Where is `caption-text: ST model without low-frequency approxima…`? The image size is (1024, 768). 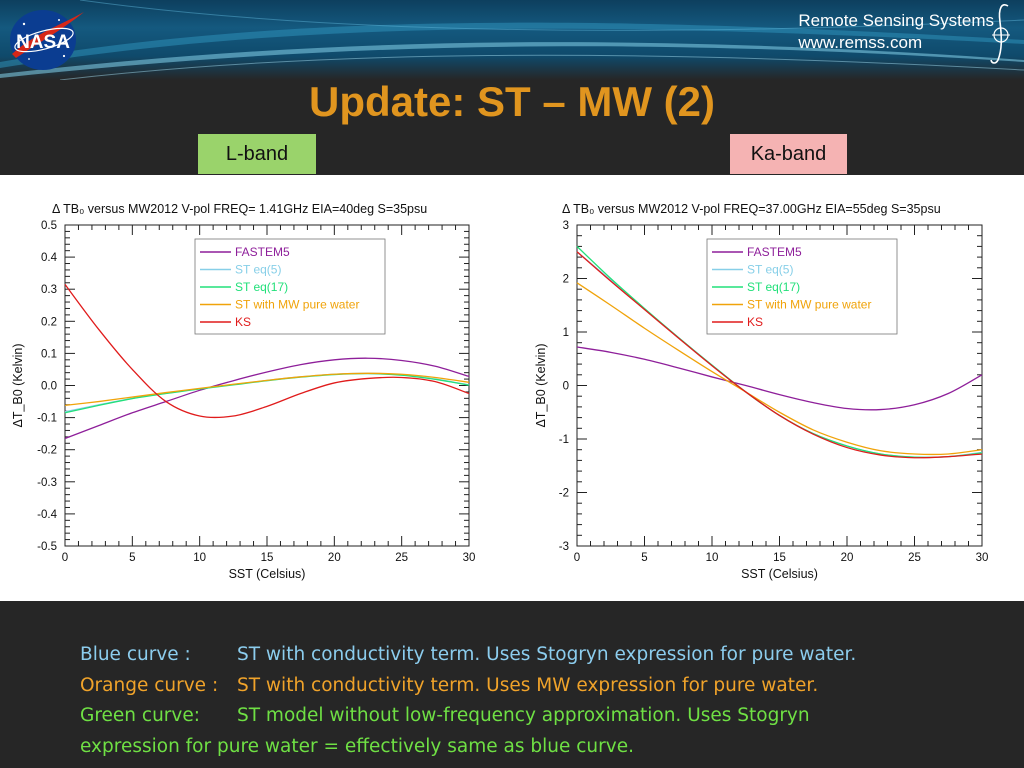 caption-text: ST model without low-frequency approxima… is located at coordinates (523, 715).